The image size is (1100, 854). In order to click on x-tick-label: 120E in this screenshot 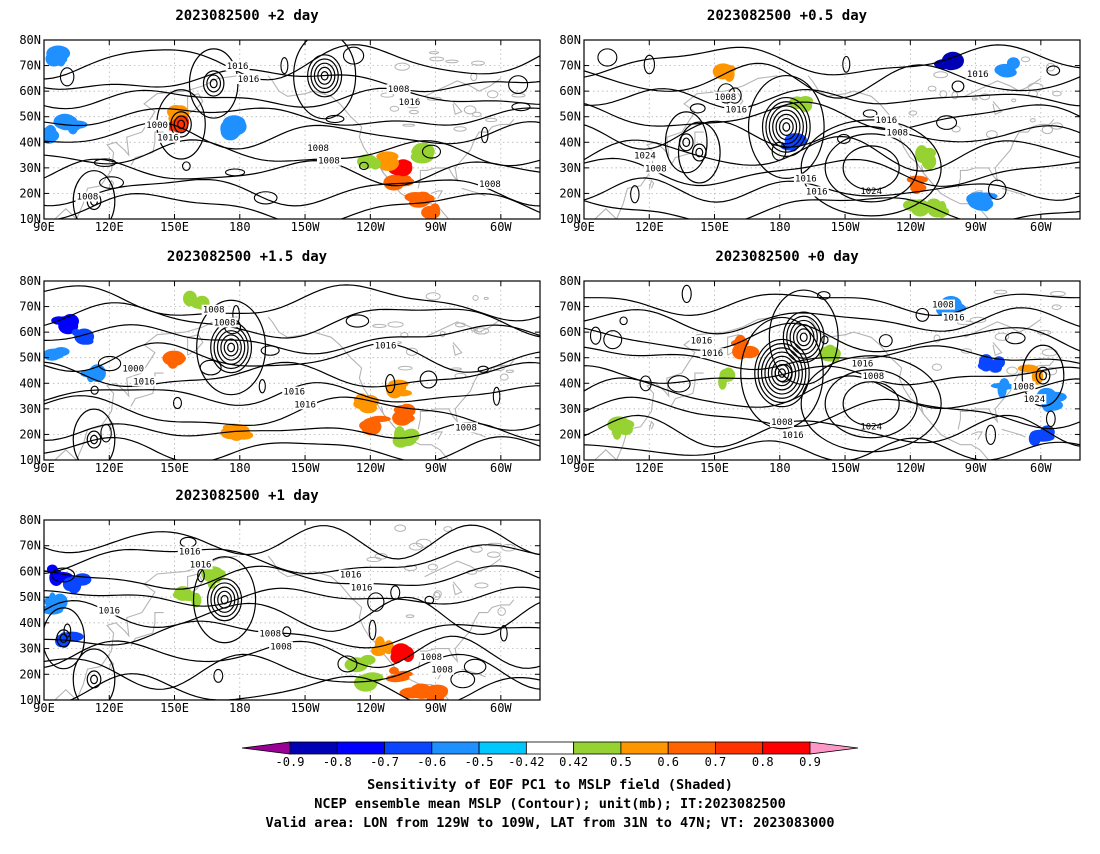, I will do `click(109, 468)`.